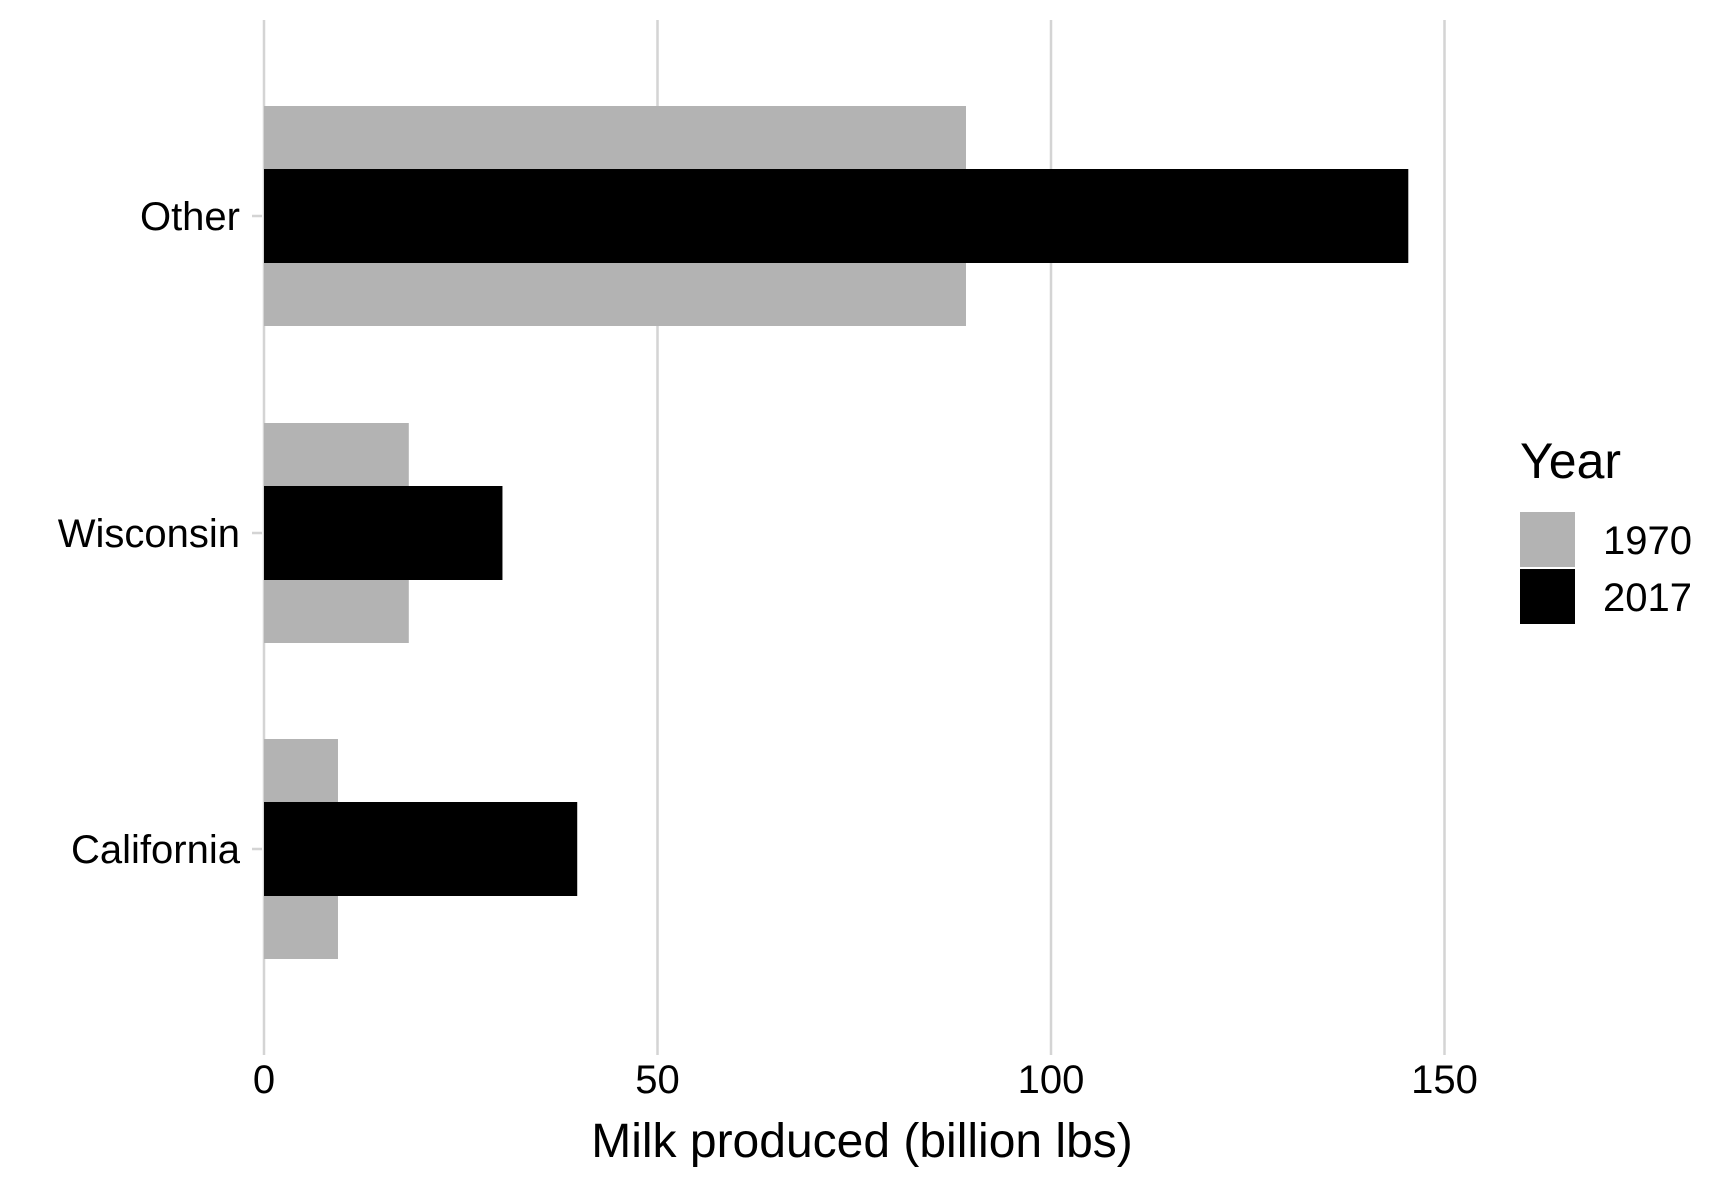 The width and height of the screenshot is (1728, 1188). What do you see at coordinates (149, 534) in the screenshot?
I see `y-tick-label-wisconsin: Wisconsin` at bounding box center [149, 534].